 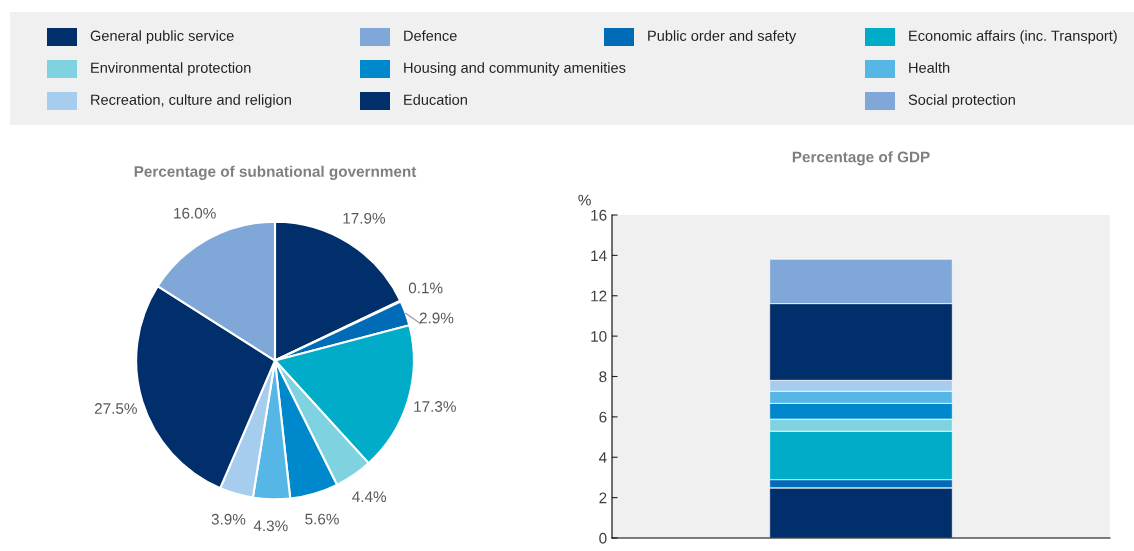 What do you see at coordinates (436, 318) in the screenshot?
I see `data-label: 2.9%` at bounding box center [436, 318].